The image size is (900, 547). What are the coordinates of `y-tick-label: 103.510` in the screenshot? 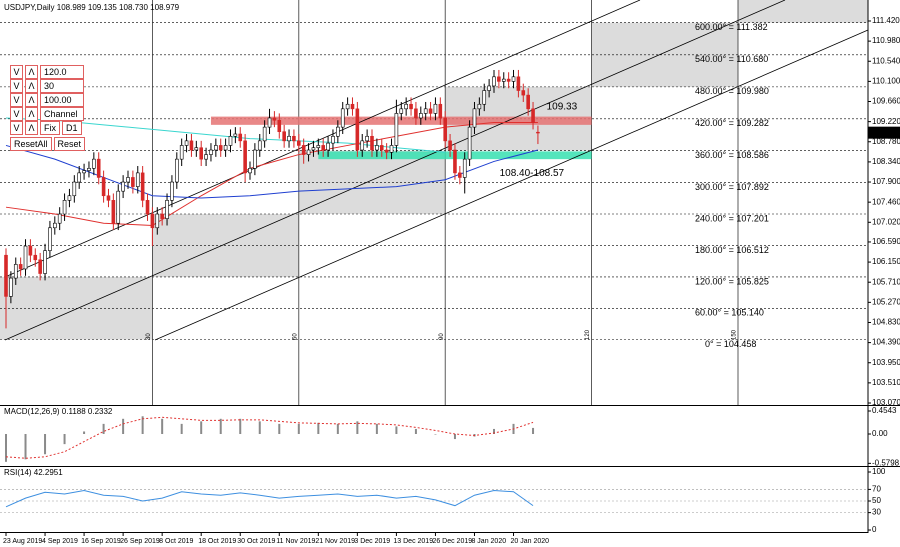 It's located at (886, 382).